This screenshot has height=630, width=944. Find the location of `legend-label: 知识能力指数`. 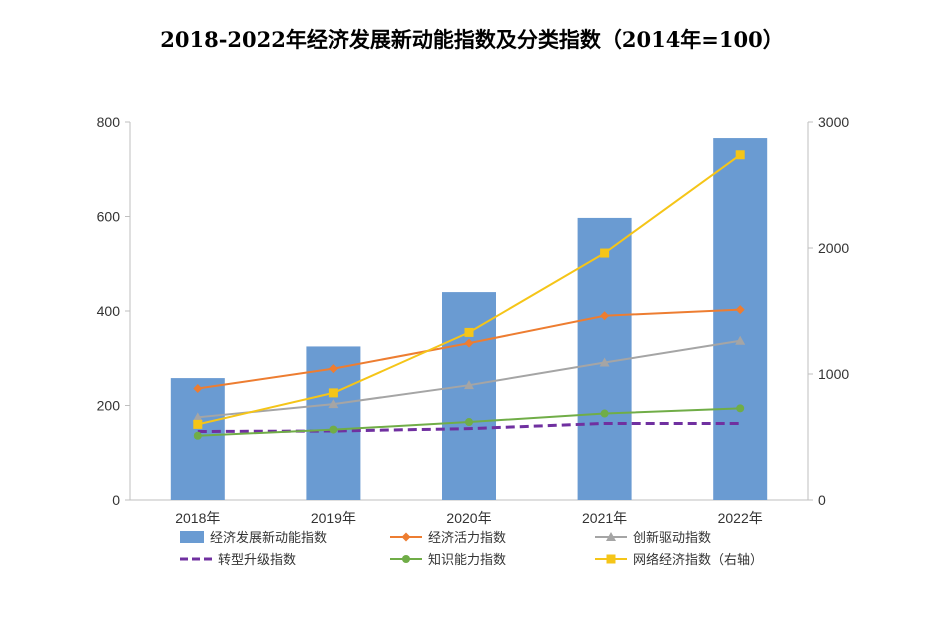

legend-label: 知识能力指数 is located at coordinates (467, 560).